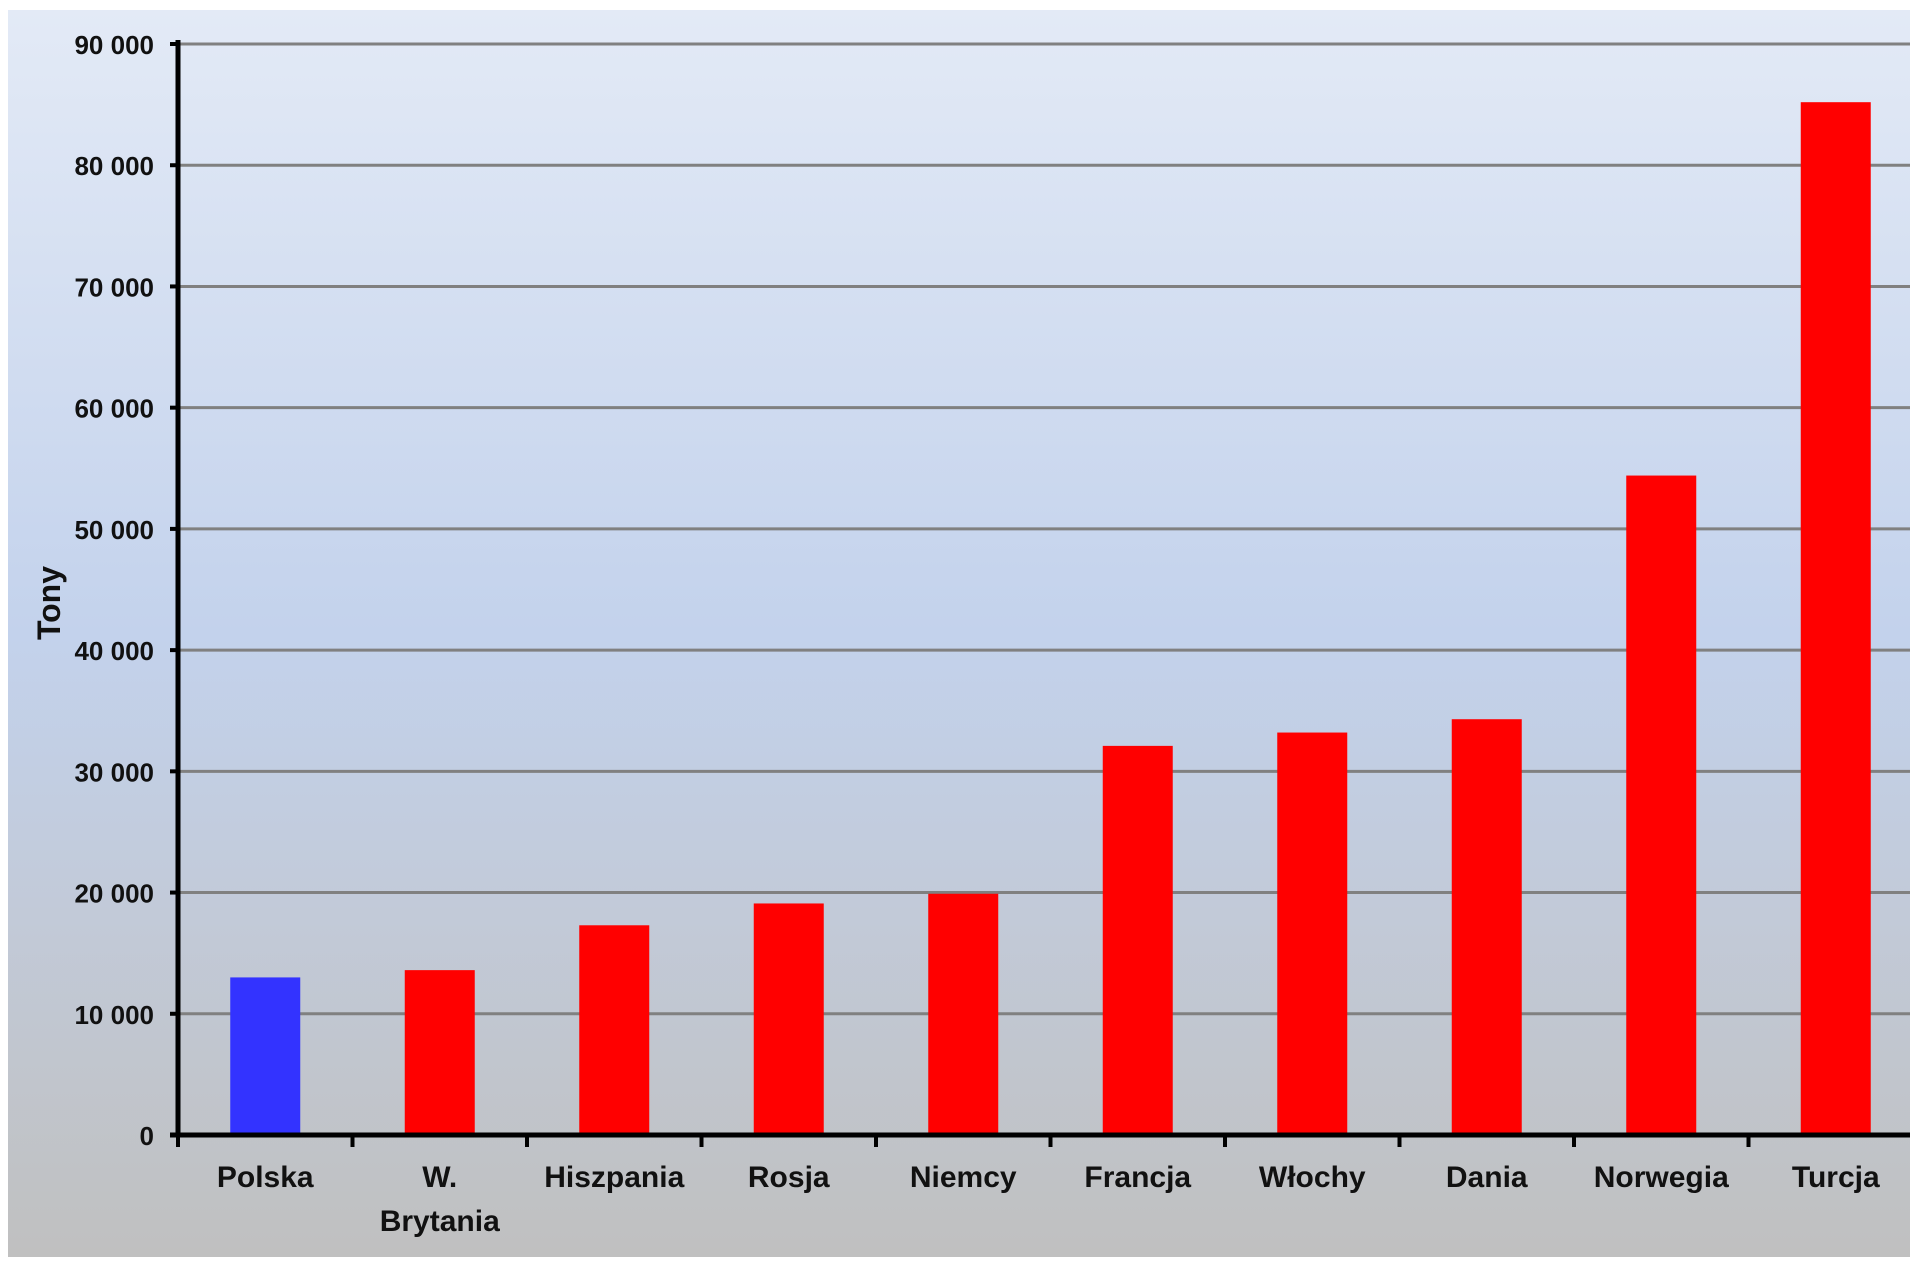 The image size is (1910, 1262). I want to click on bar-w-brytania, so click(439, 1052).